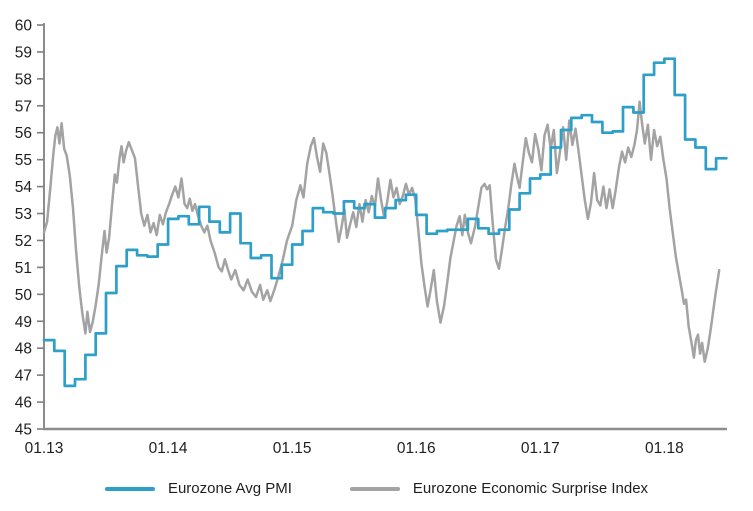 The width and height of the screenshot is (753, 511). Describe the element at coordinates (23, 430) in the screenshot. I see `svg-text: 45` at that location.